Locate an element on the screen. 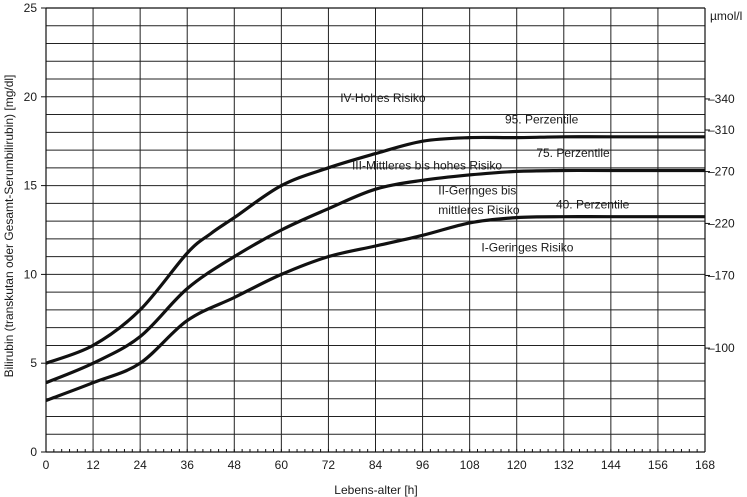 This screenshot has height=497, width=747. y2-tick-label: –100 is located at coordinates (721, 348).